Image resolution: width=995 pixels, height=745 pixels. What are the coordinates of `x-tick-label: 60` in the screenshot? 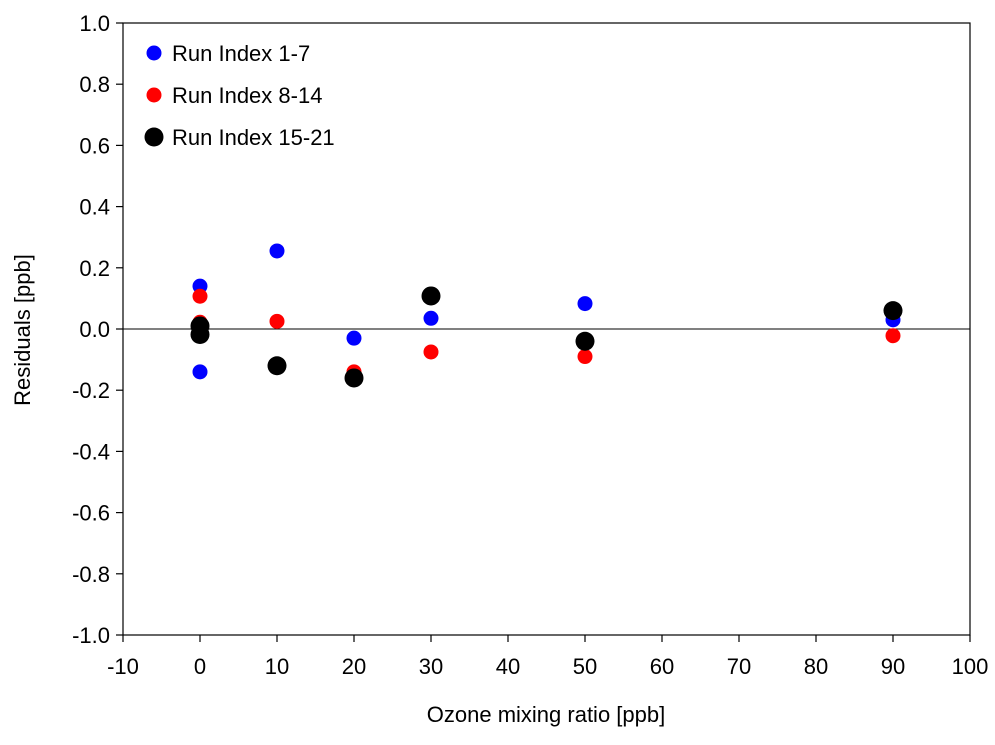 It's located at (662, 666).